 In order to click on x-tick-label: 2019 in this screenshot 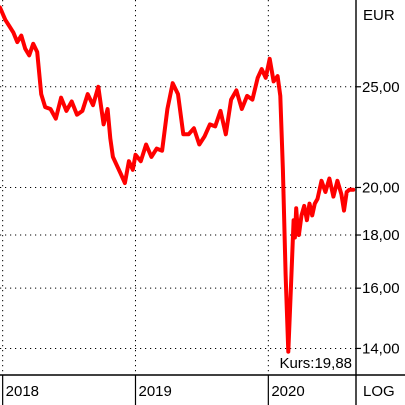, I will do `click(154, 391)`.